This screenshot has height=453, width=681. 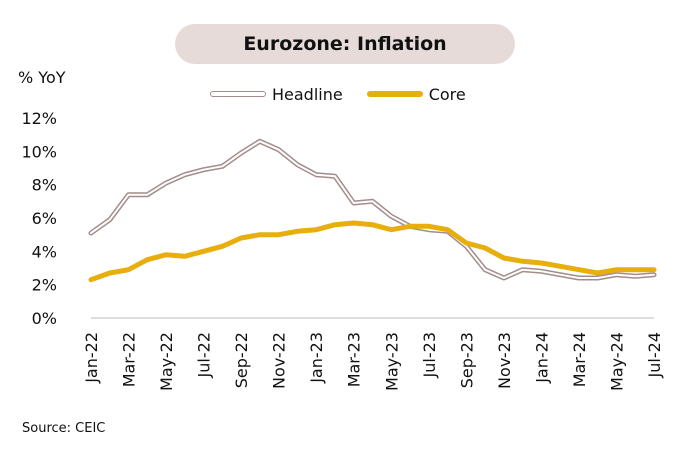 I want to click on x-tick-label: Jul-23, so click(x=429, y=355).